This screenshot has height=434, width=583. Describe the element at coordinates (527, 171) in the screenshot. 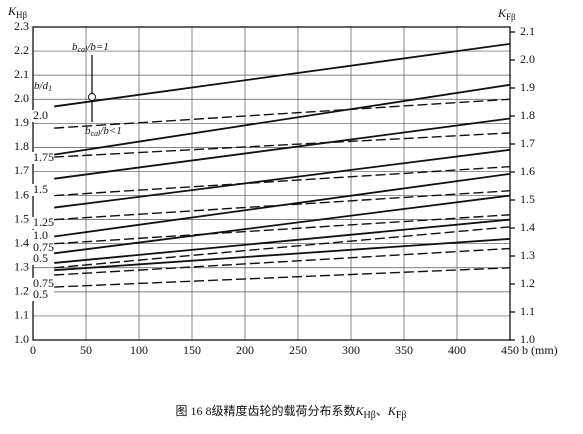

I see `y2-tick-label: 1.6` at that location.